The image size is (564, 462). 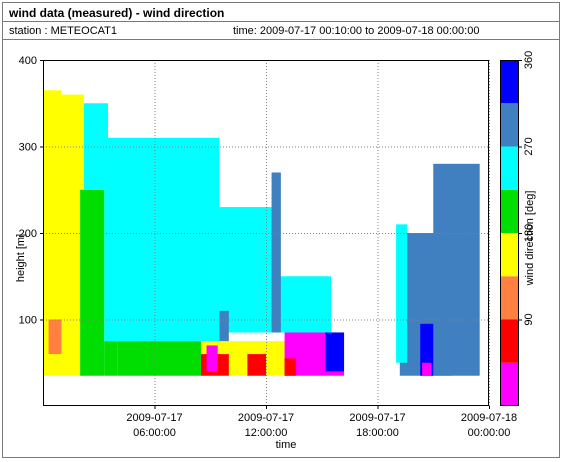 What do you see at coordinates (529, 233) in the screenshot?
I see `colorbar-tick-label: 180` at bounding box center [529, 233].